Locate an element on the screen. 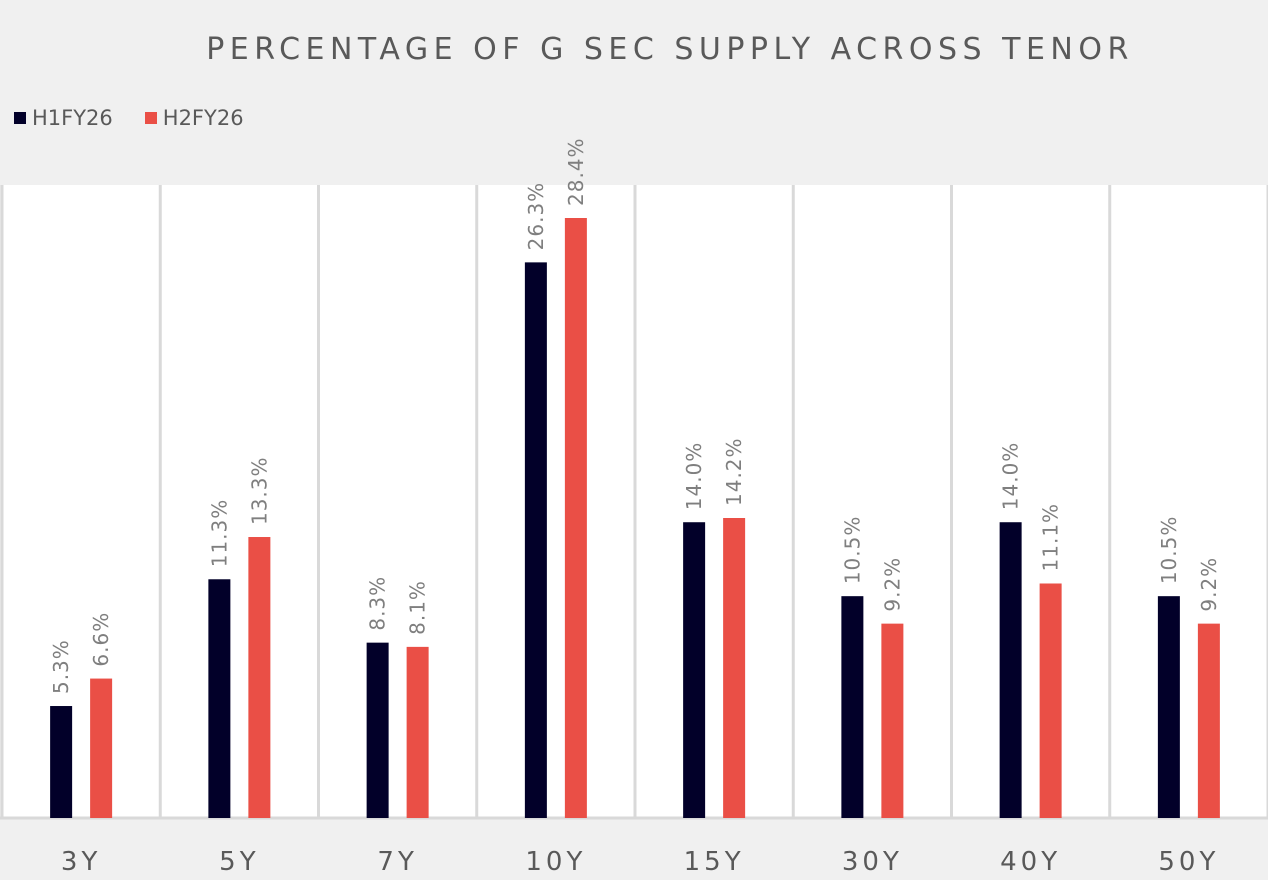 The height and width of the screenshot is (880, 1268). bar-h2fy26-15y is located at coordinates (734, 668).